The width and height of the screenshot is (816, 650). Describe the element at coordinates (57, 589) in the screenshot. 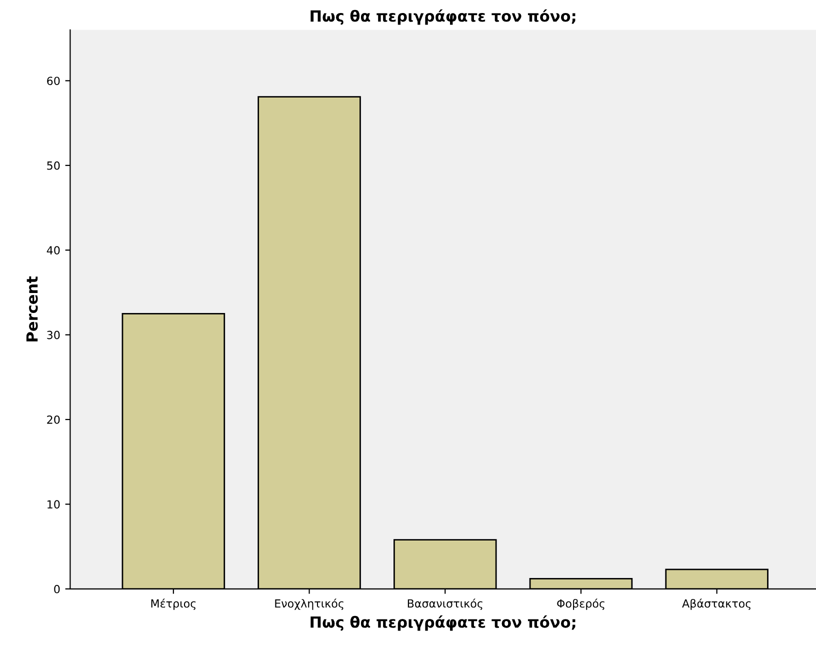

I see `y-tick-label: 0` at that location.